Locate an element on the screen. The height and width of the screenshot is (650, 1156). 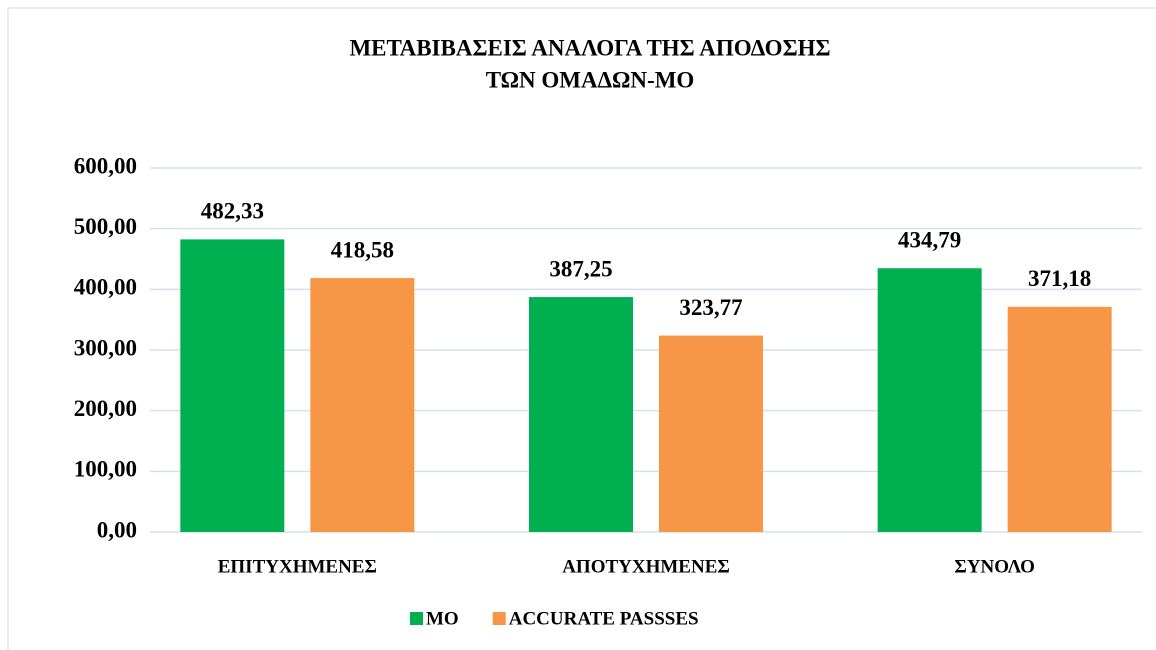
data-label: 434,79 is located at coordinates (929, 240).